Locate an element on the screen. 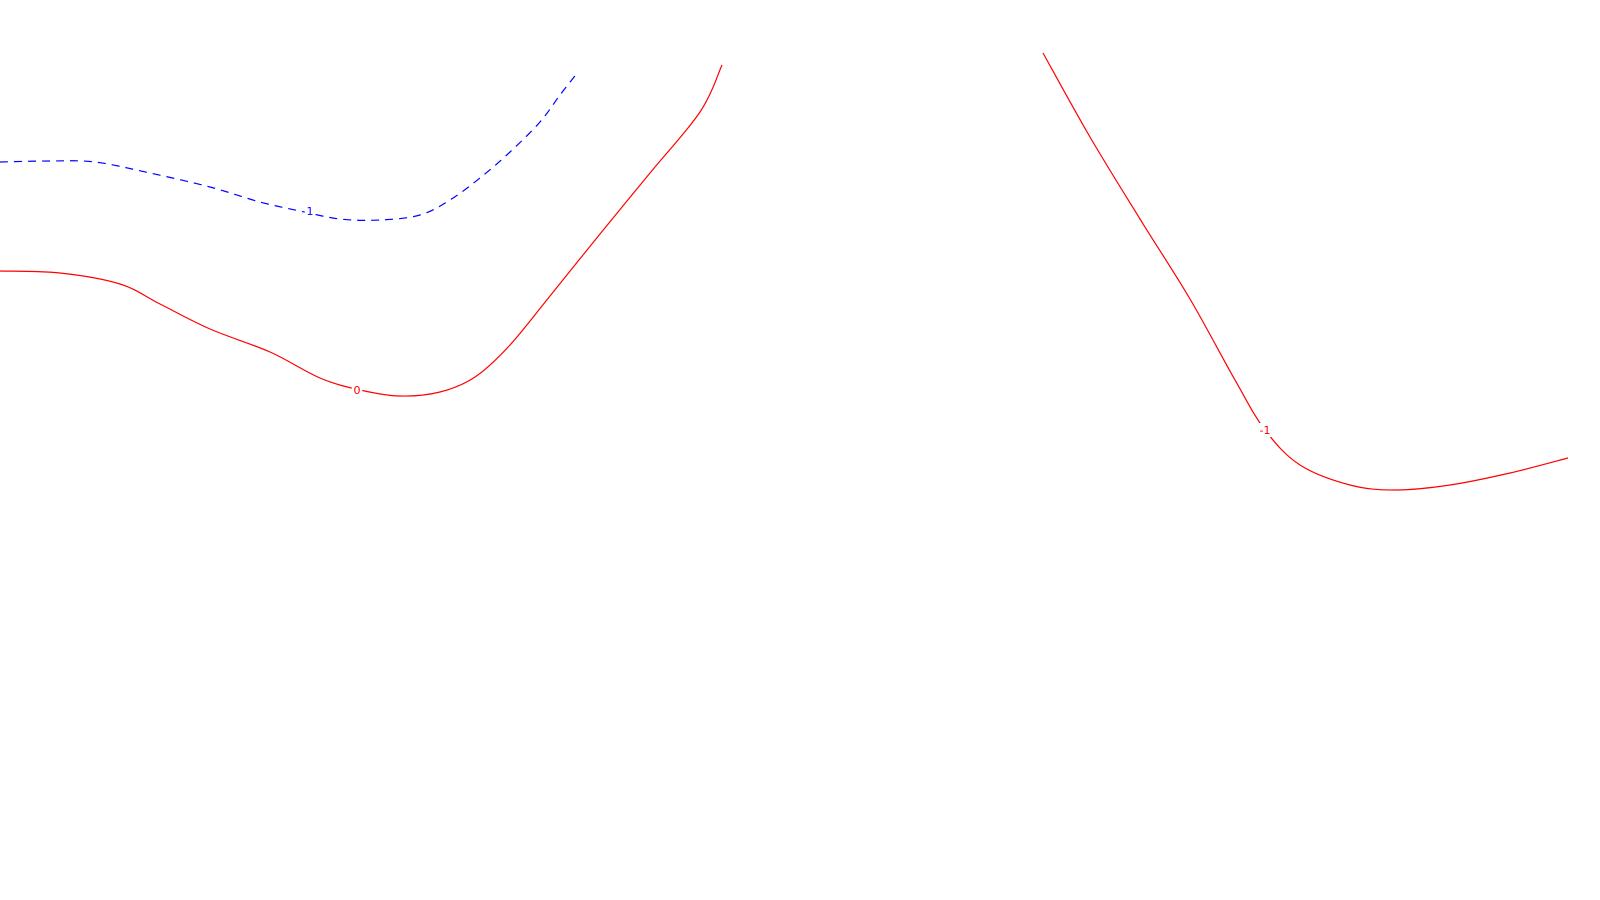 The width and height of the screenshot is (1600, 900). contour-label-0: 1 is located at coordinates (310, 211).